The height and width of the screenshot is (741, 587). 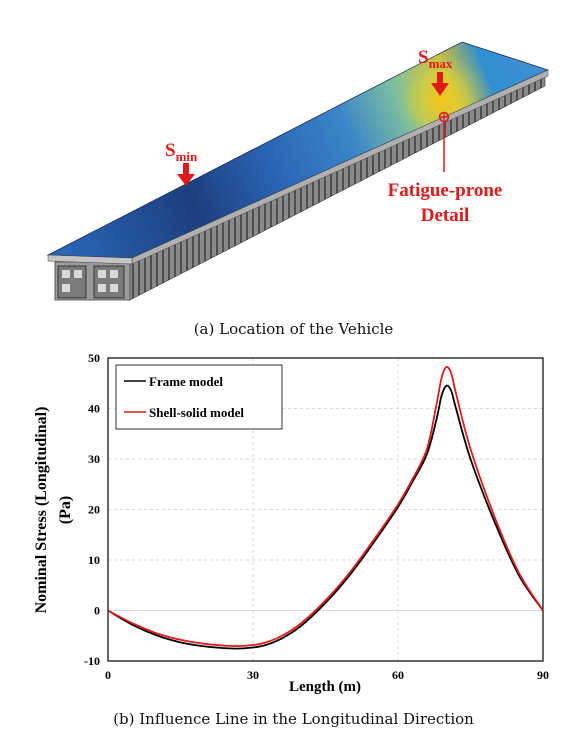 What do you see at coordinates (94, 459) in the screenshot?
I see `y-tick-label: 30` at bounding box center [94, 459].